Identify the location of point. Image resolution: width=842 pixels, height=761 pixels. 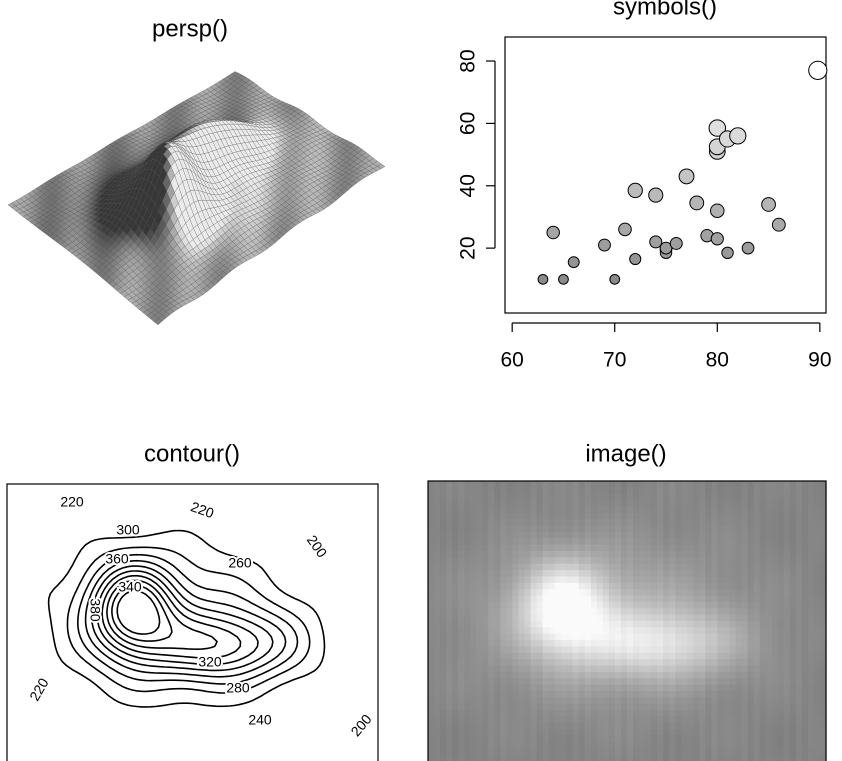
(738, 136).